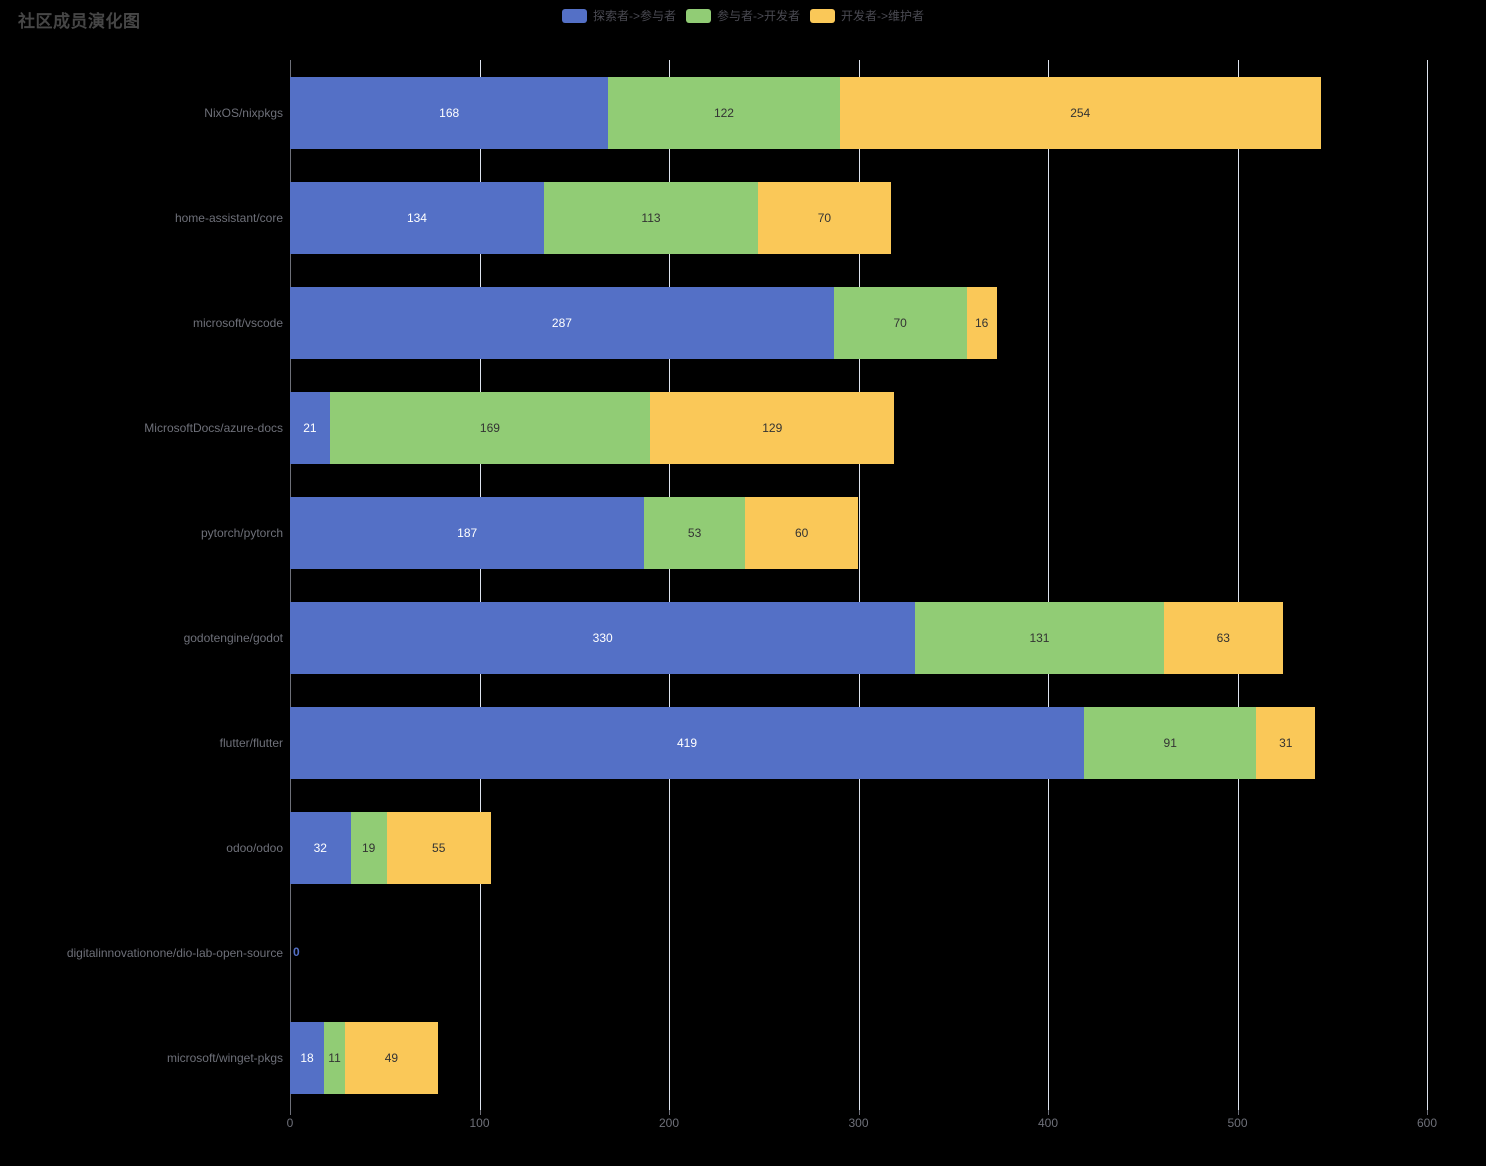 Image resolution: width=1486 pixels, height=1166 pixels. I want to click on bar-segment-1: 113, so click(651, 217).